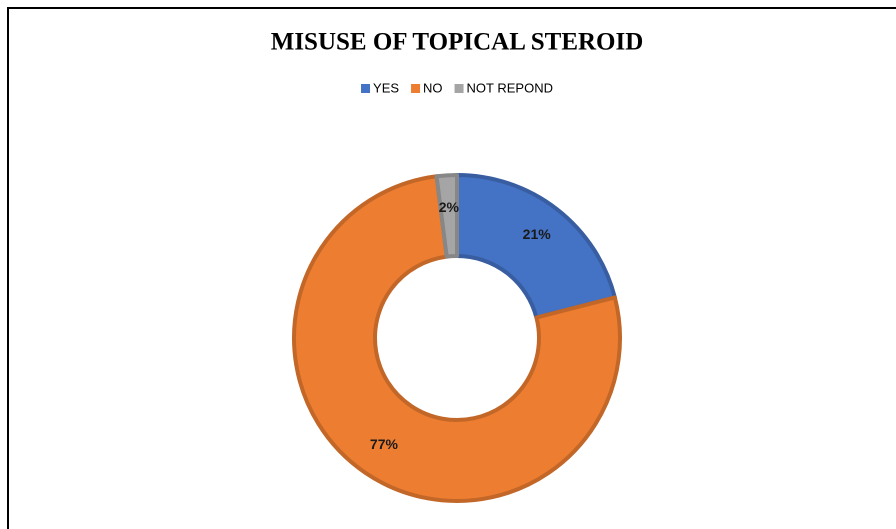  I want to click on legend-label: NOT REPOND, so click(510, 87).